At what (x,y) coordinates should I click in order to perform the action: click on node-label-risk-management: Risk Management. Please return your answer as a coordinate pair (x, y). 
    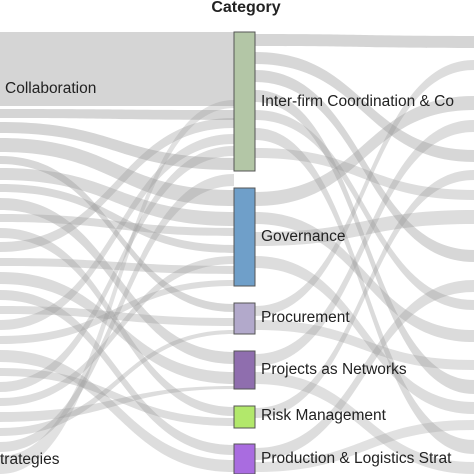
    Looking at the image, I should click on (323, 415).